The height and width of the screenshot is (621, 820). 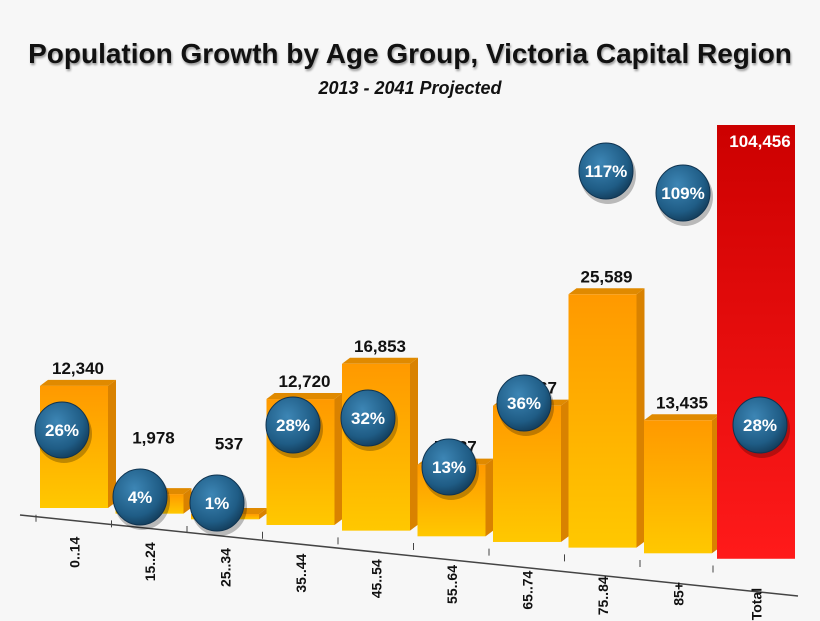 I want to click on value-label: 537, so click(x=229, y=443).